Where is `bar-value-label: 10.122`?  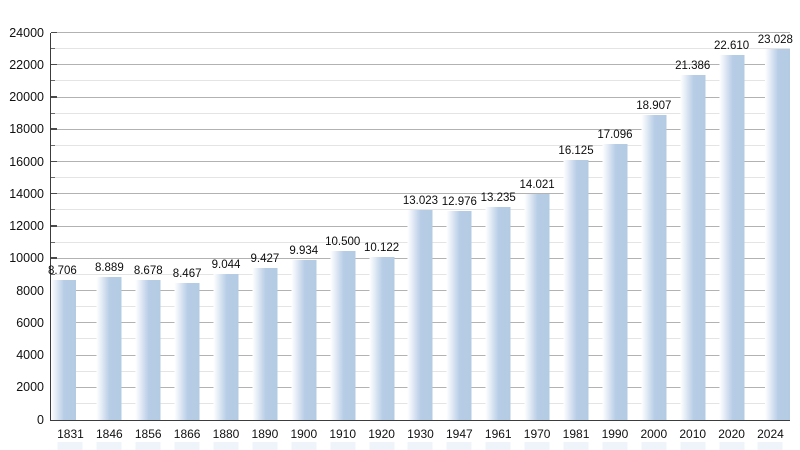
bar-value-label: 10.122 is located at coordinates (381, 247).